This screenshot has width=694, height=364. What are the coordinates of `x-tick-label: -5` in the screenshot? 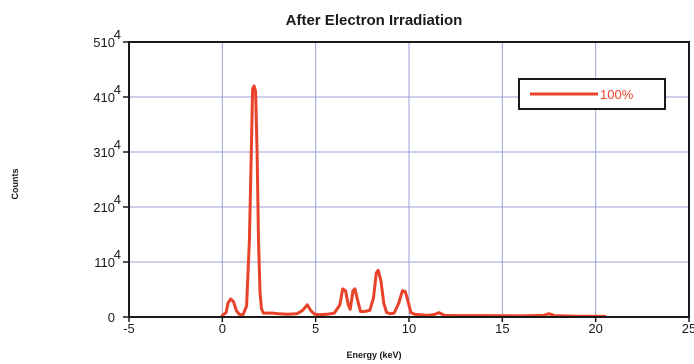 It's located at (129, 328).